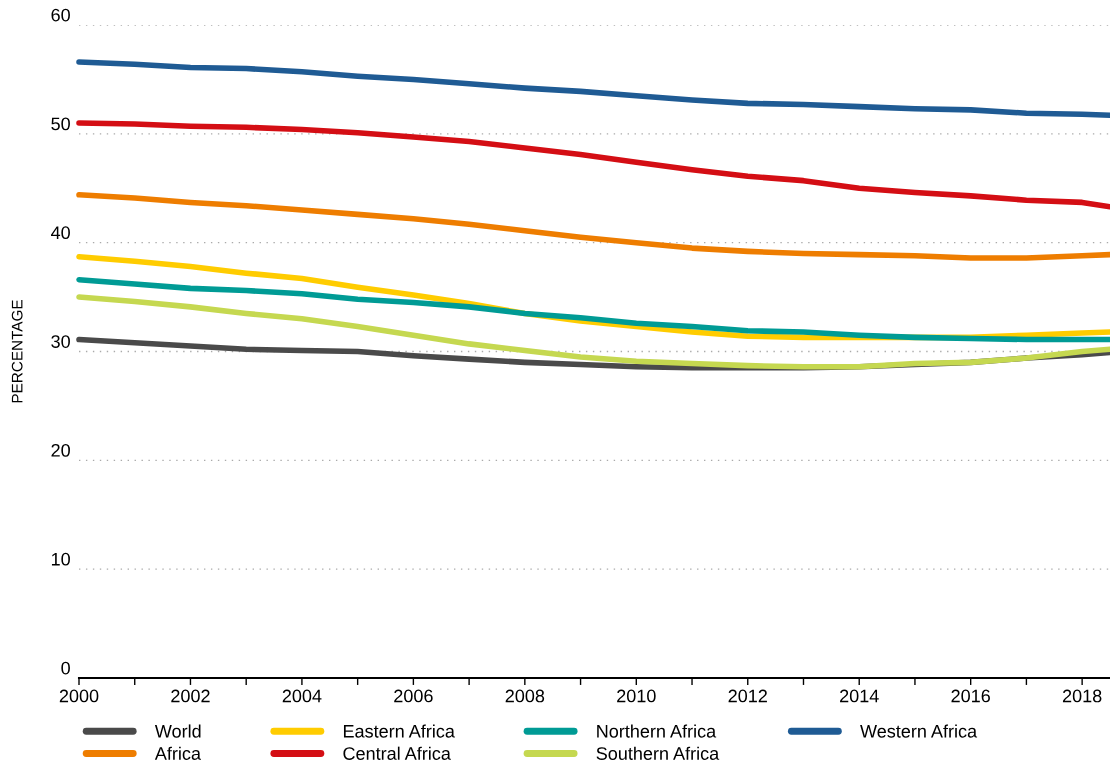  I want to click on x-tick-label: 2002, so click(190, 696).